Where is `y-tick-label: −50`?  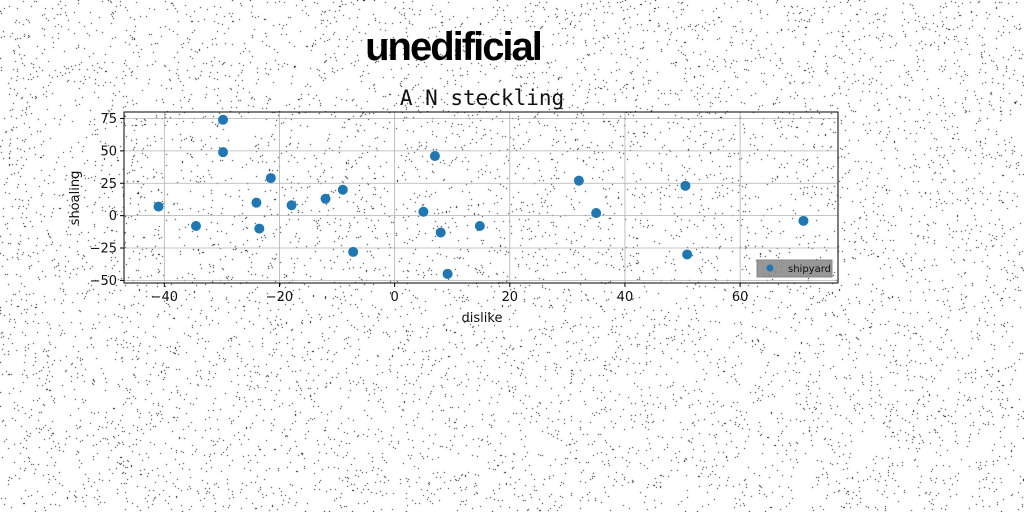 y-tick-label: −50 is located at coordinates (103, 281).